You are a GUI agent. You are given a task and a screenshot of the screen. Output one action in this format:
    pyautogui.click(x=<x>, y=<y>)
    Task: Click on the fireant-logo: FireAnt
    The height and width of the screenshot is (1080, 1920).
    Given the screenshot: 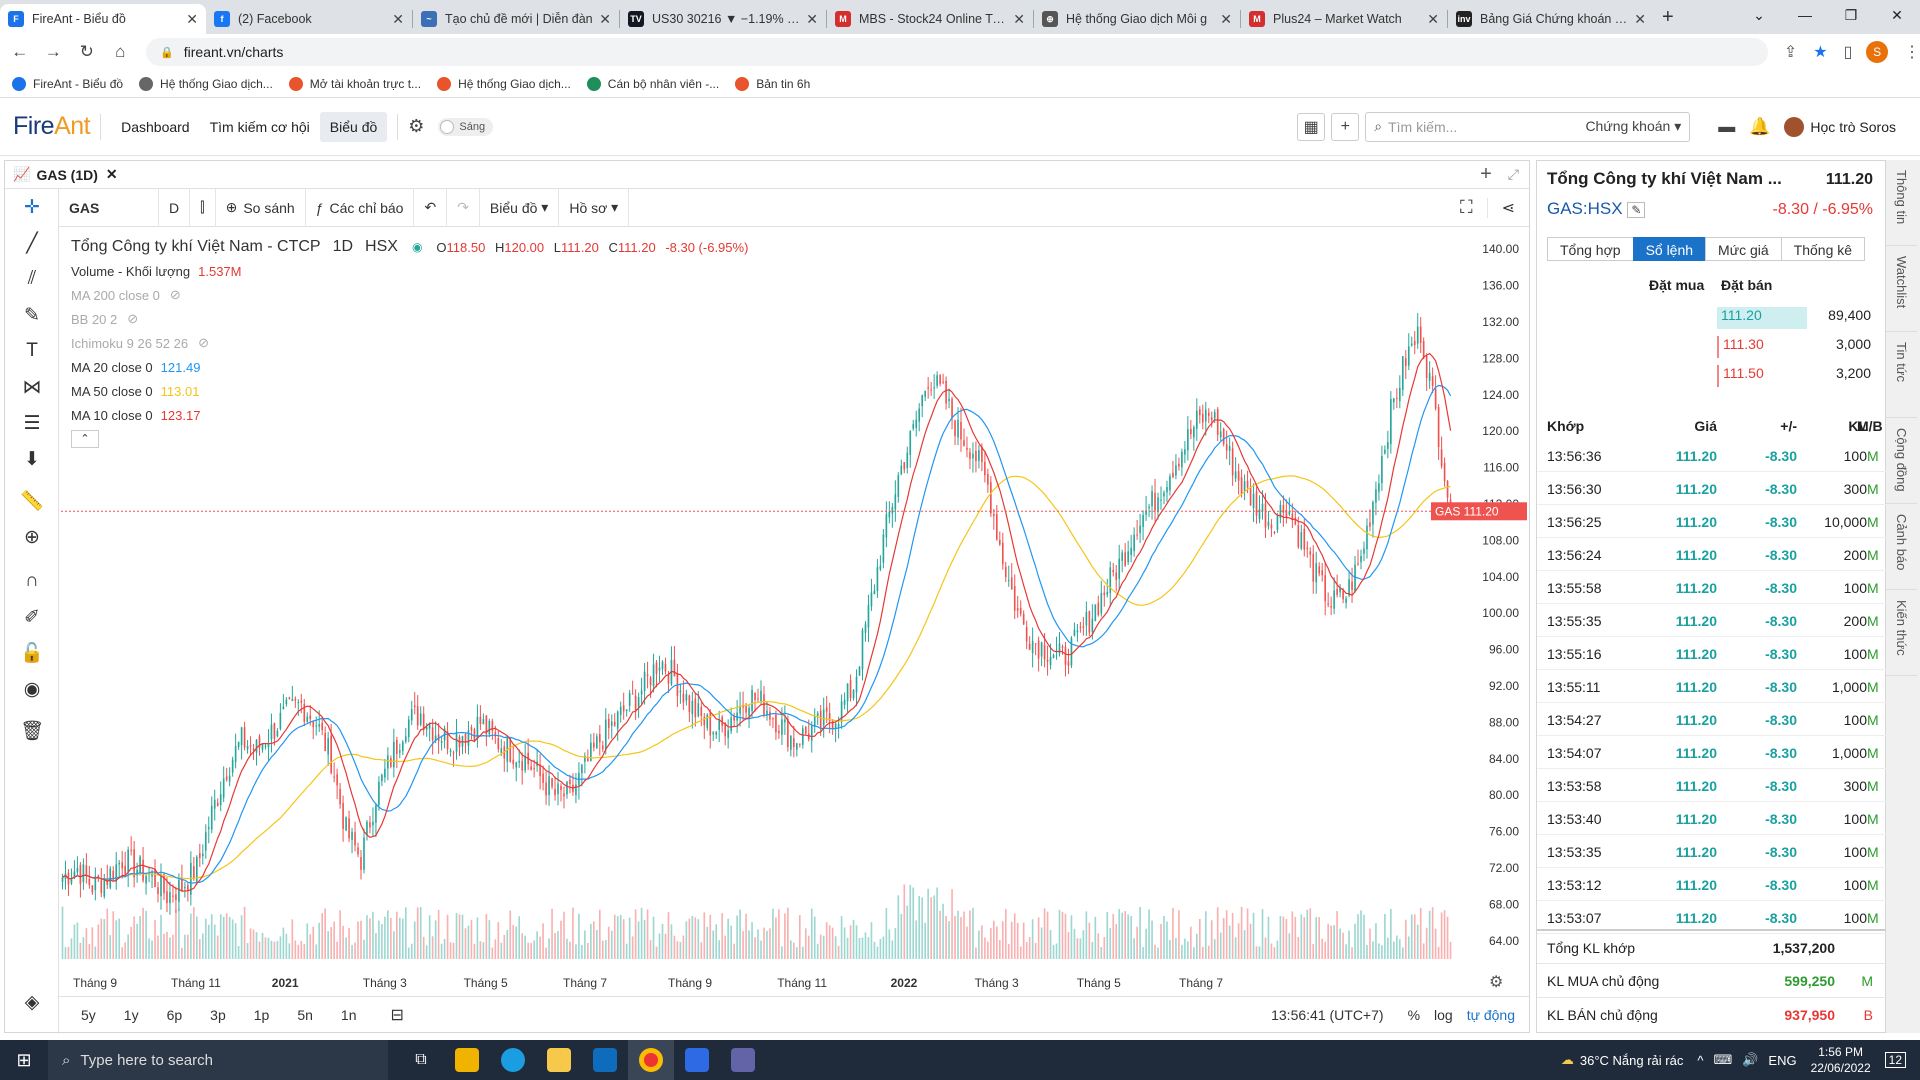 What is the action you would take?
    pyautogui.click(x=52, y=126)
    